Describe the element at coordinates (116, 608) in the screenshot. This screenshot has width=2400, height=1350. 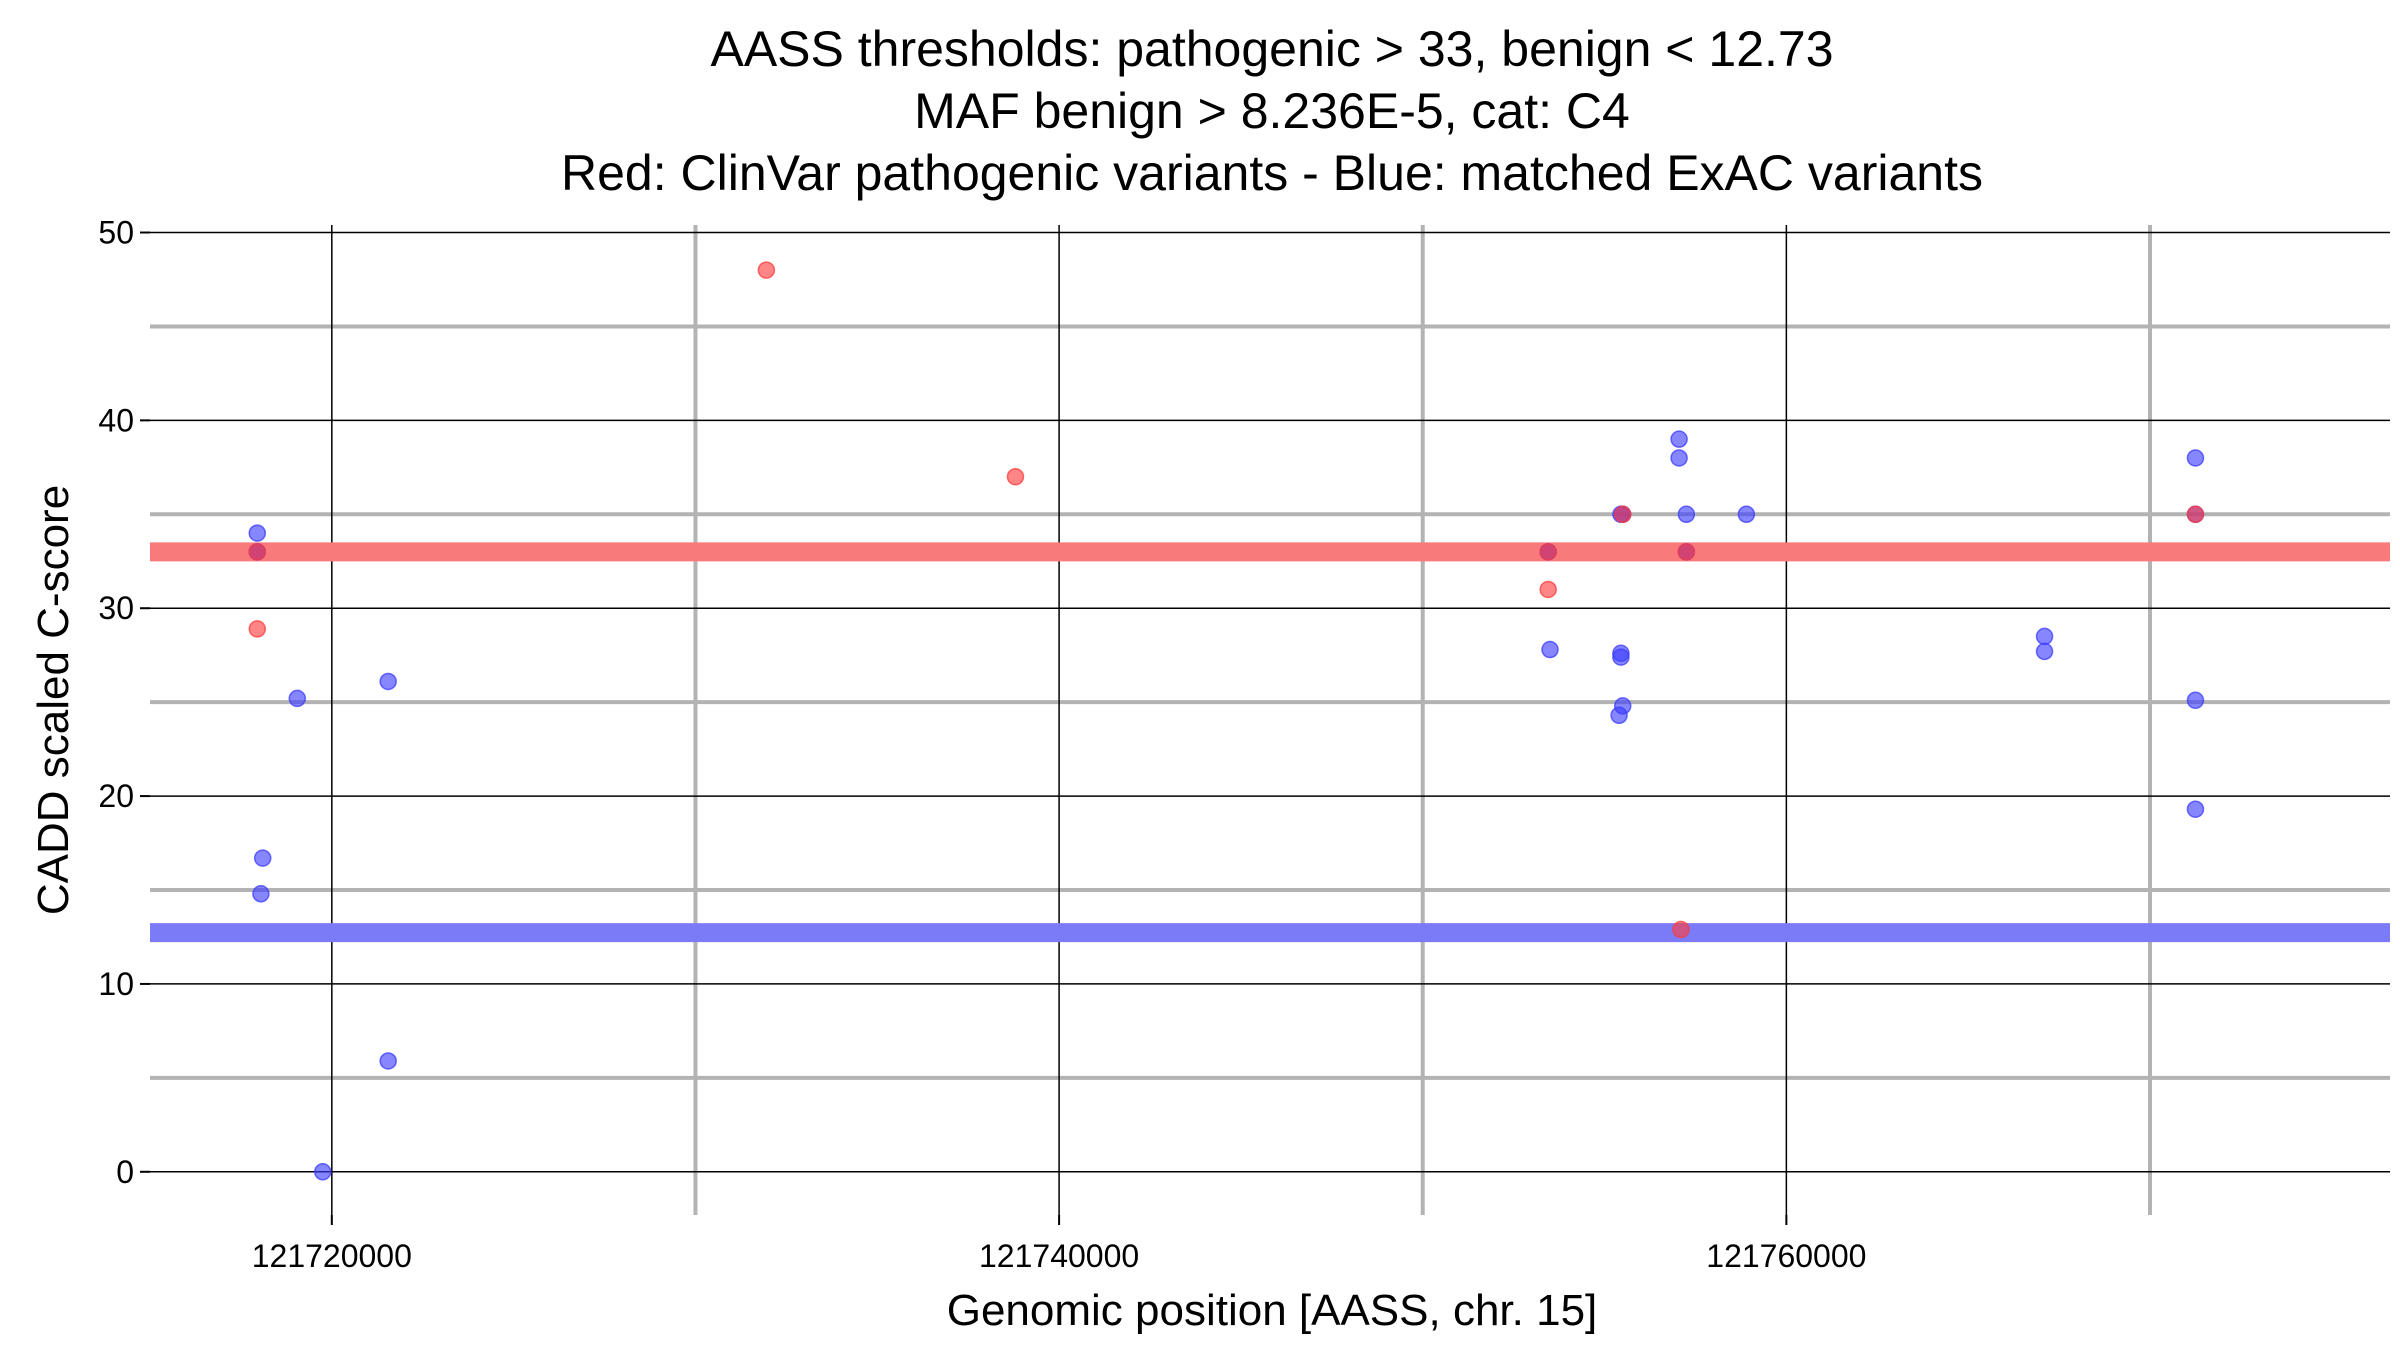
I see `y-tick-label: 30` at that location.